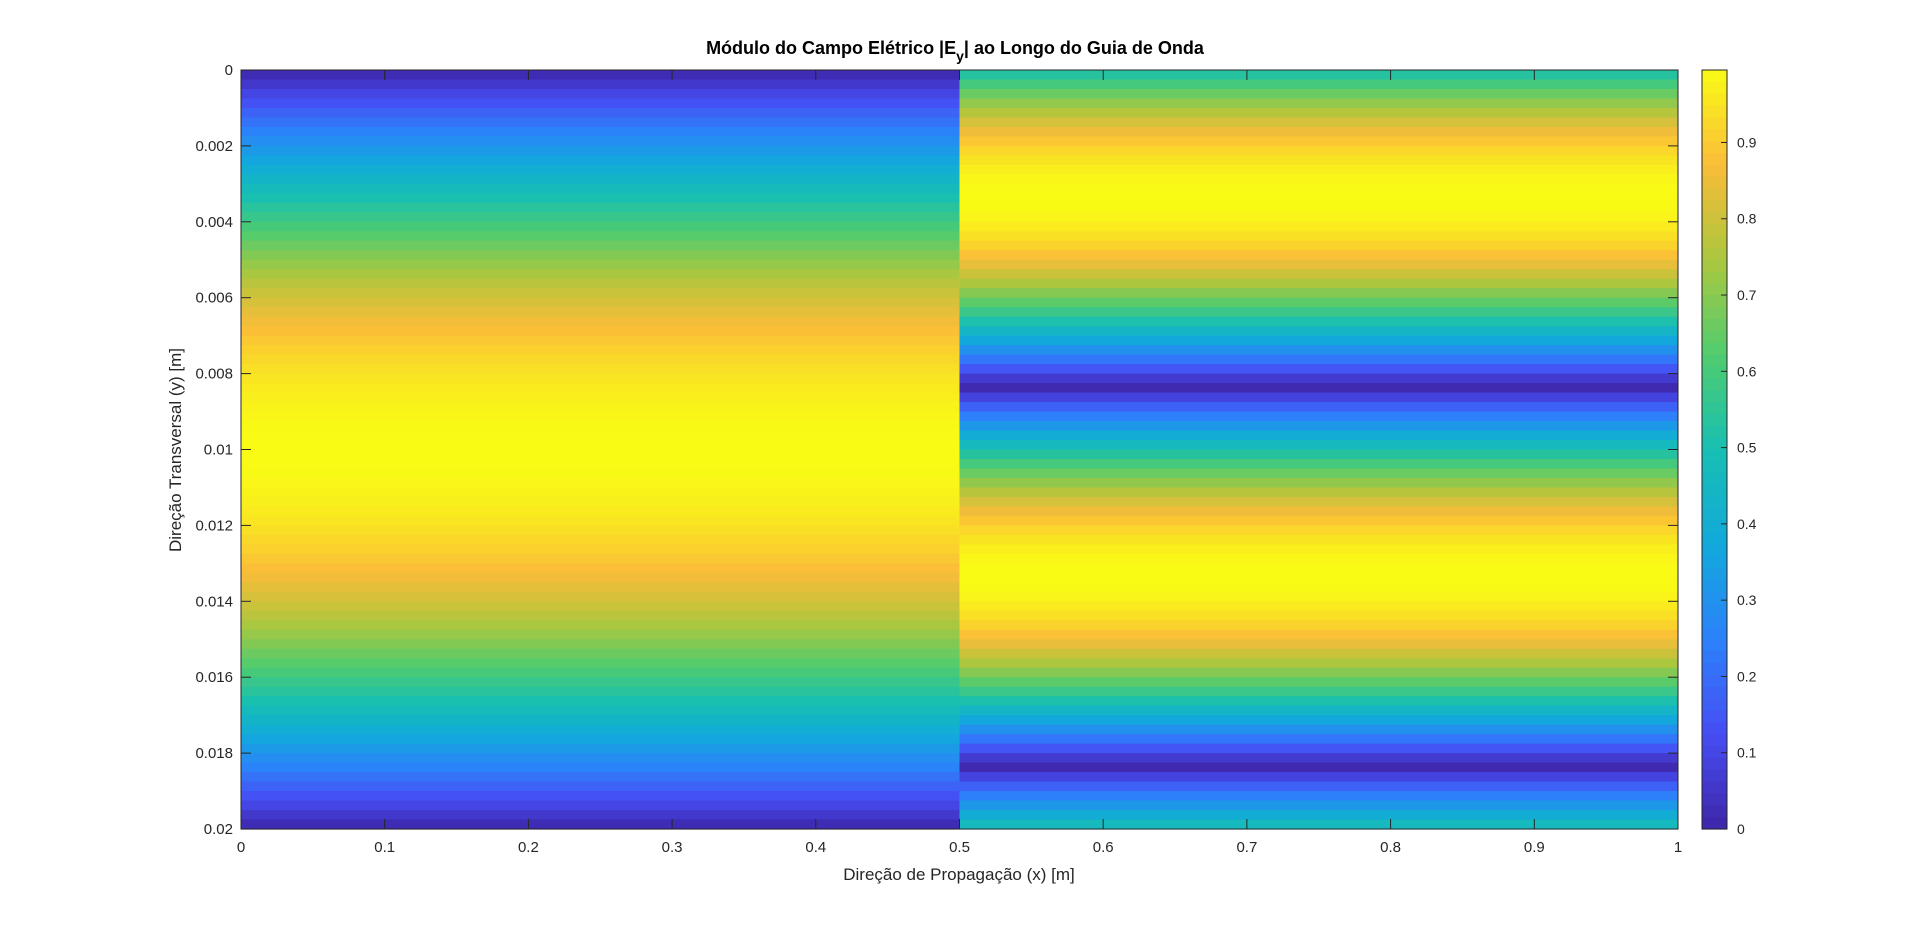 The width and height of the screenshot is (1920, 926). Describe the element at coordinates (1741, 829) in the screenshot. I see `colorbar-tick-label: 0` at that location.